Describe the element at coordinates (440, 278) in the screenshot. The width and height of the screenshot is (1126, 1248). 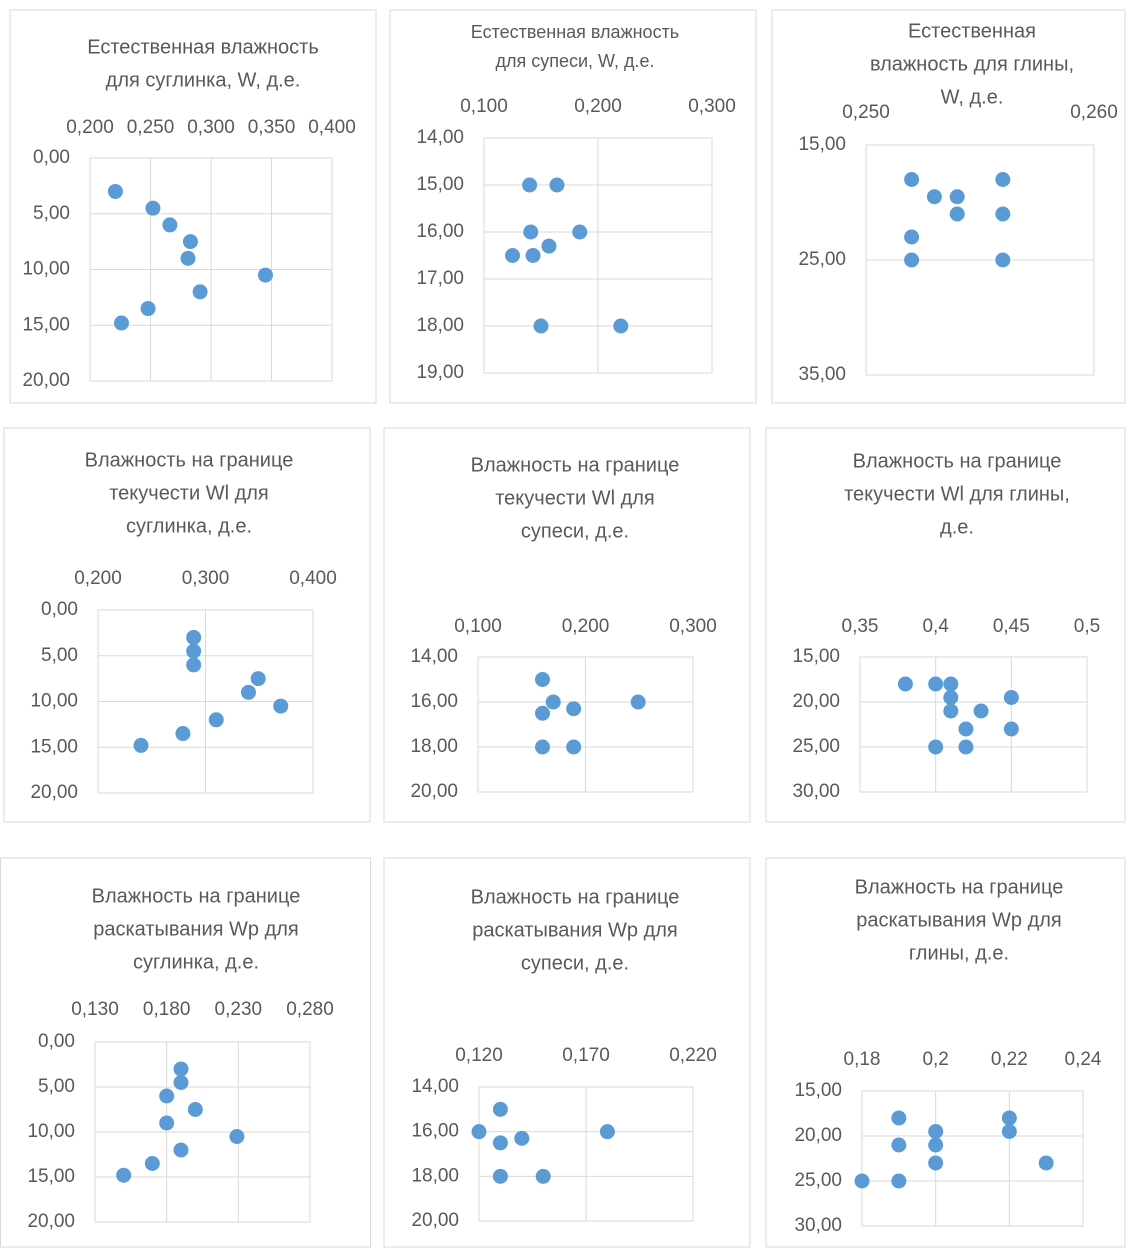
I see `y-tick-label: 17,00` at that location.